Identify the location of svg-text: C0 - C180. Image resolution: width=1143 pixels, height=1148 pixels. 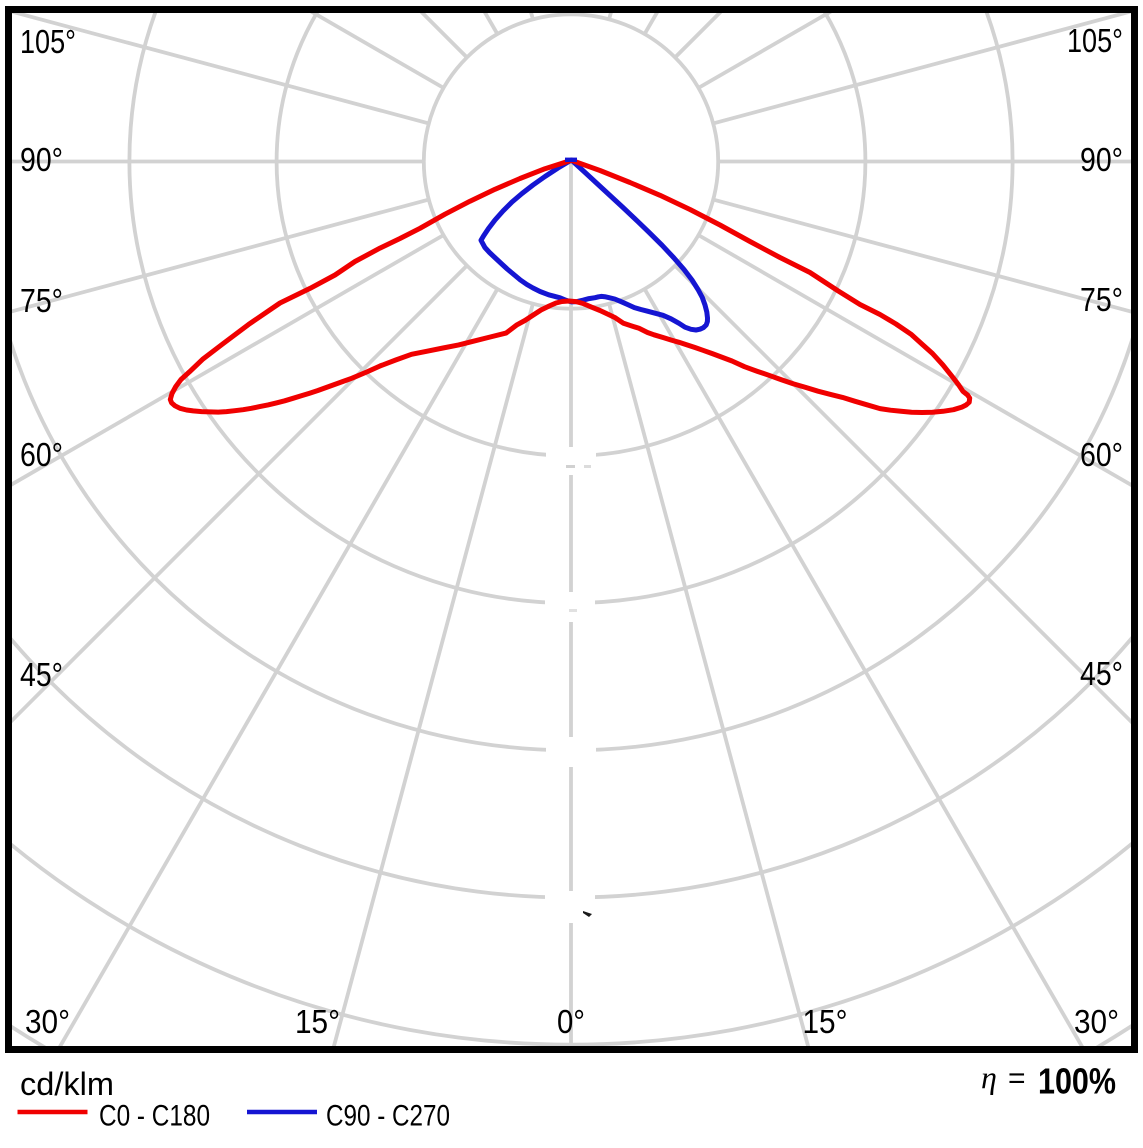
(154, 1116).